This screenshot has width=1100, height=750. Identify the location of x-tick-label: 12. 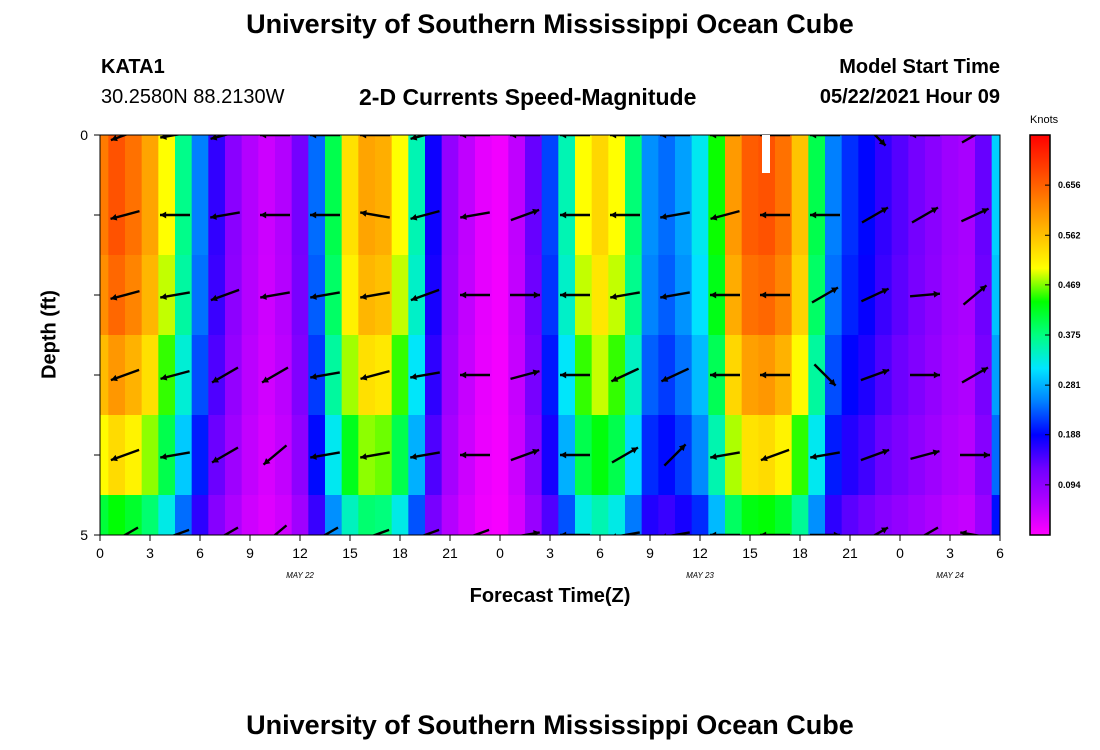
(300, 553).